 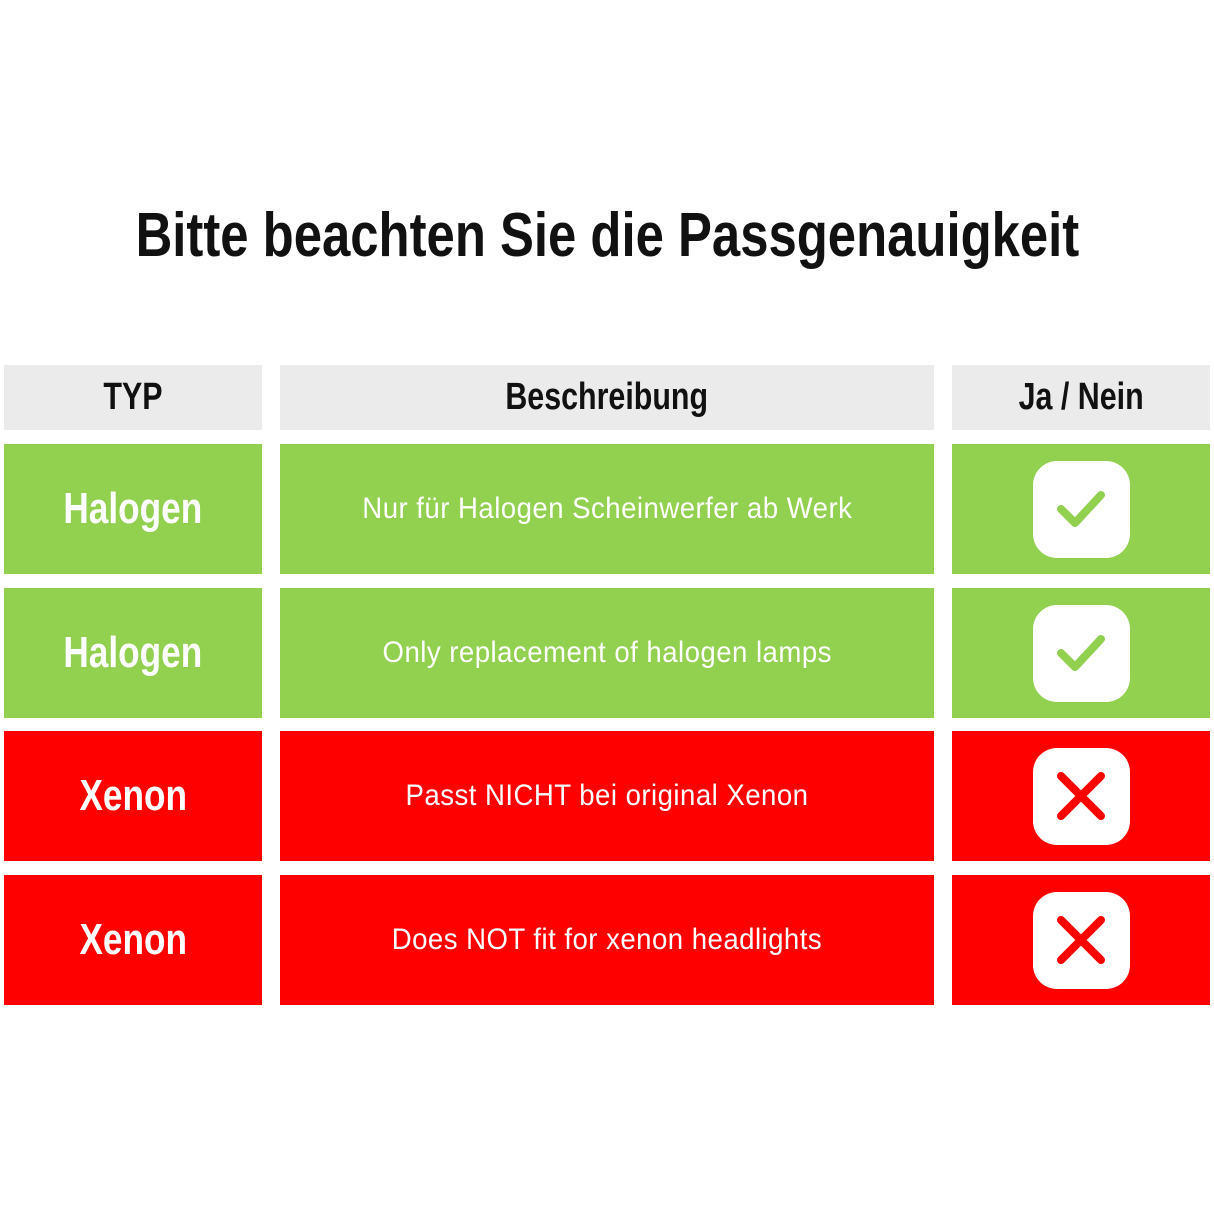 I want to click on description-label: Nur für Halogen Scheinwerfer ab Werk, so click(x=607, y=508).